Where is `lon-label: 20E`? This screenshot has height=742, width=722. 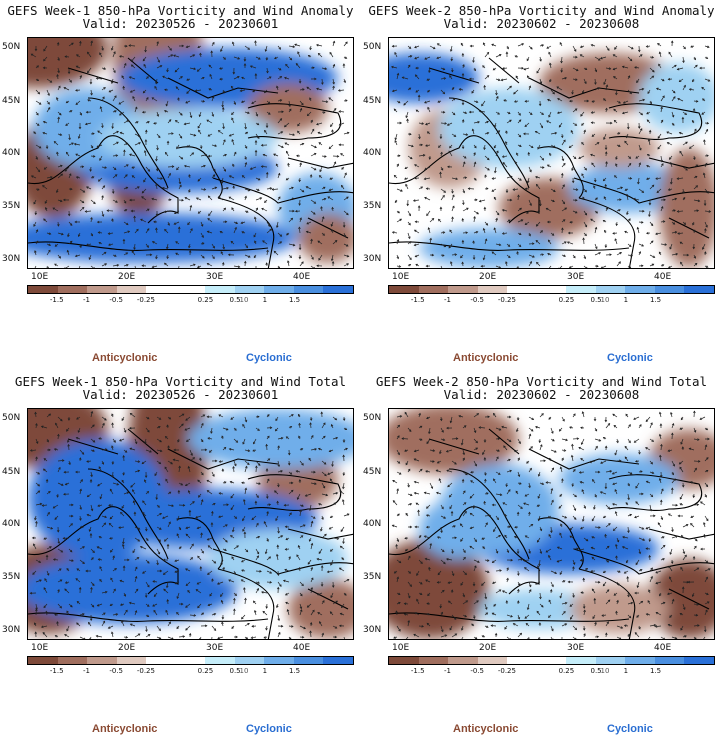
lon-label: 20E is located at coordinates (488, 648).